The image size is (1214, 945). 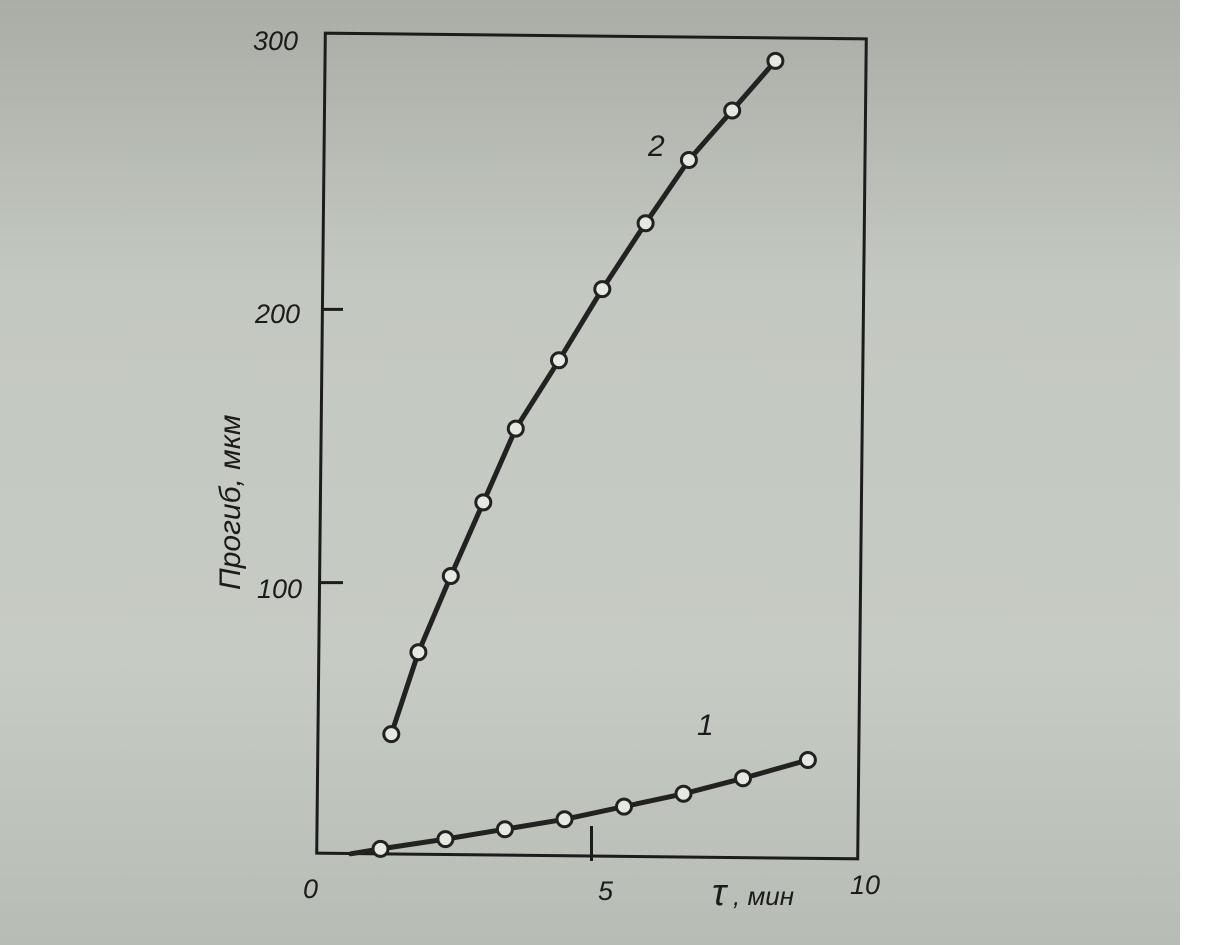 I want to click on x-tick-label-10: 10, so click(x=865, y=885).